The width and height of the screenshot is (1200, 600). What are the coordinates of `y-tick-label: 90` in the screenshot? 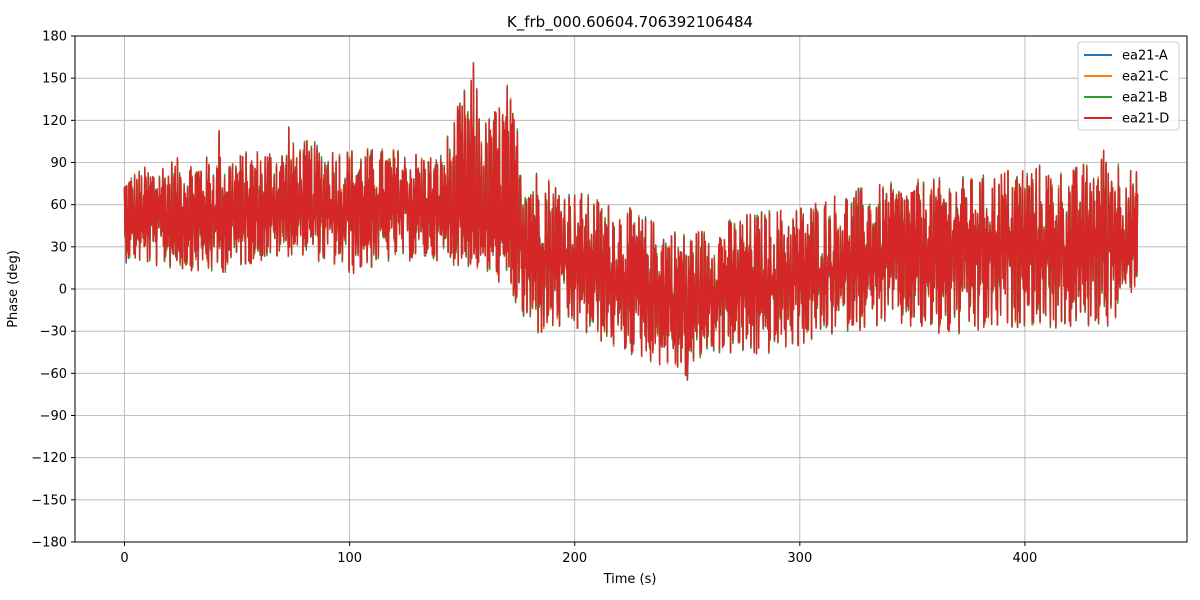 It's located at (58, 163).